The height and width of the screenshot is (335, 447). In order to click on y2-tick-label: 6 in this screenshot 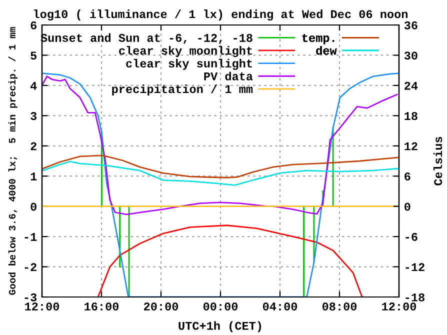, I will do `click(407, 176)`.